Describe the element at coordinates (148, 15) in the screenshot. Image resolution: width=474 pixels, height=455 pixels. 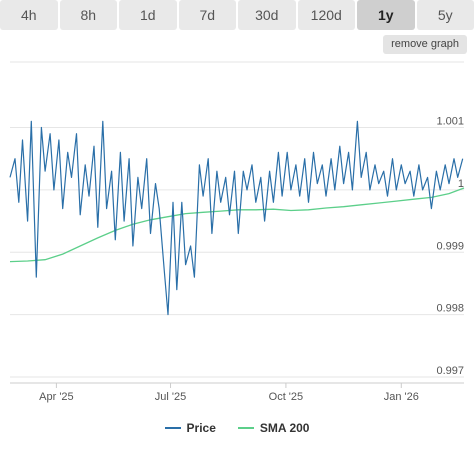
I see `tab-1d: 1d` at that location.